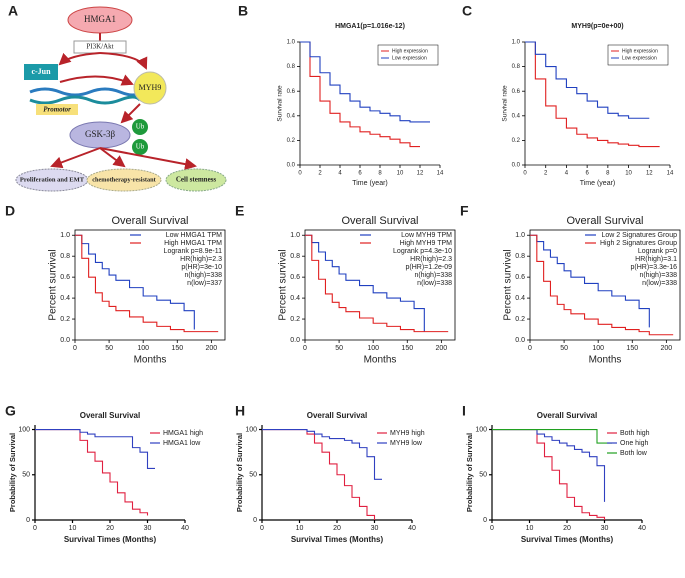 Image resolution: width=685 pixels, height=578 pixels. I want to click on x-tick-label: 4, so click(340, 174).